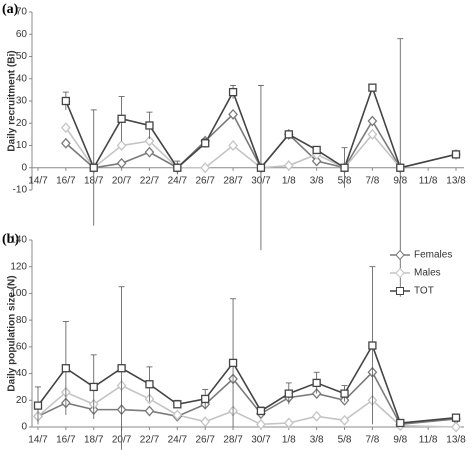 The height and width of the screenshot is (450, 474). I want to click on y-tick-label: 140, so click(18, 240).